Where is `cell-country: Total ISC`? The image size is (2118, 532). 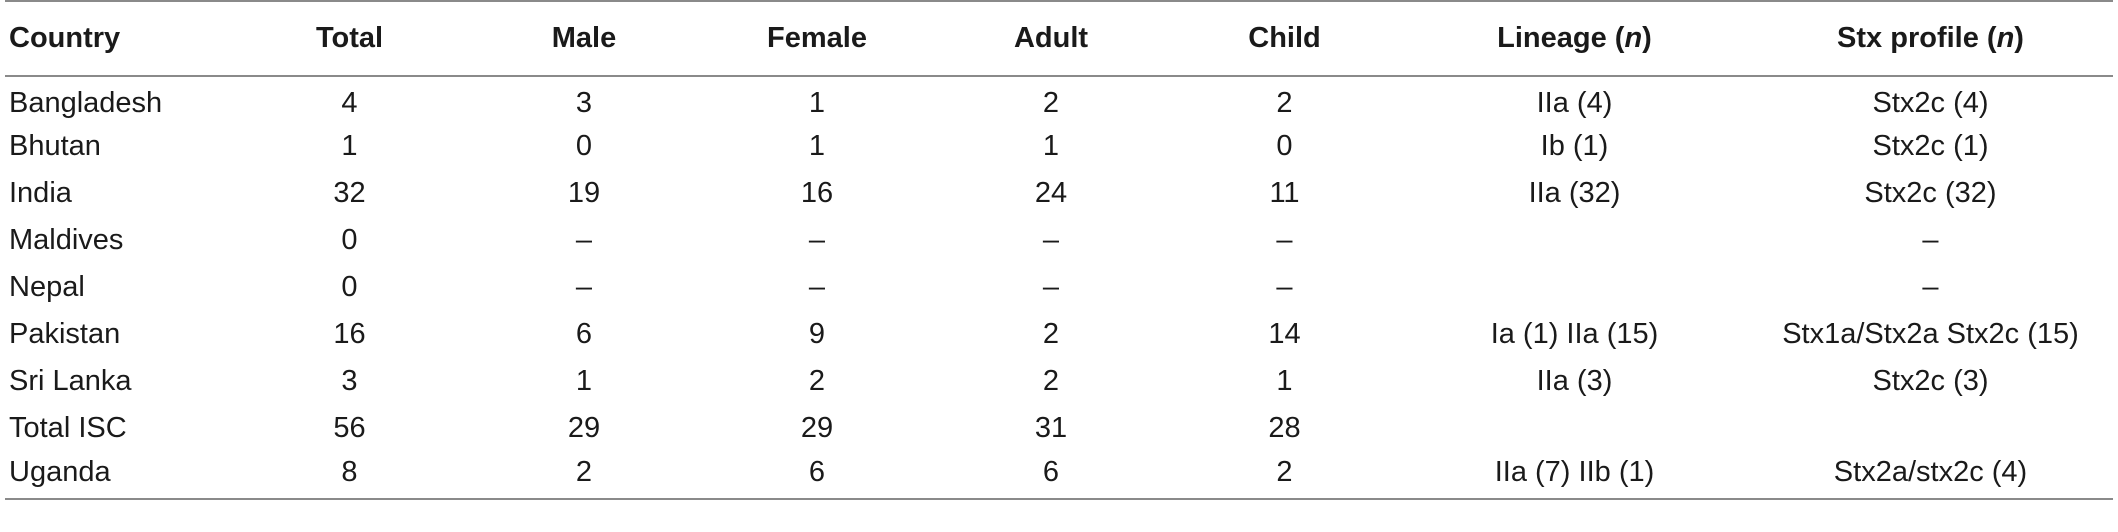 cell-country: Total ISC is located at coordinates (68, 428).